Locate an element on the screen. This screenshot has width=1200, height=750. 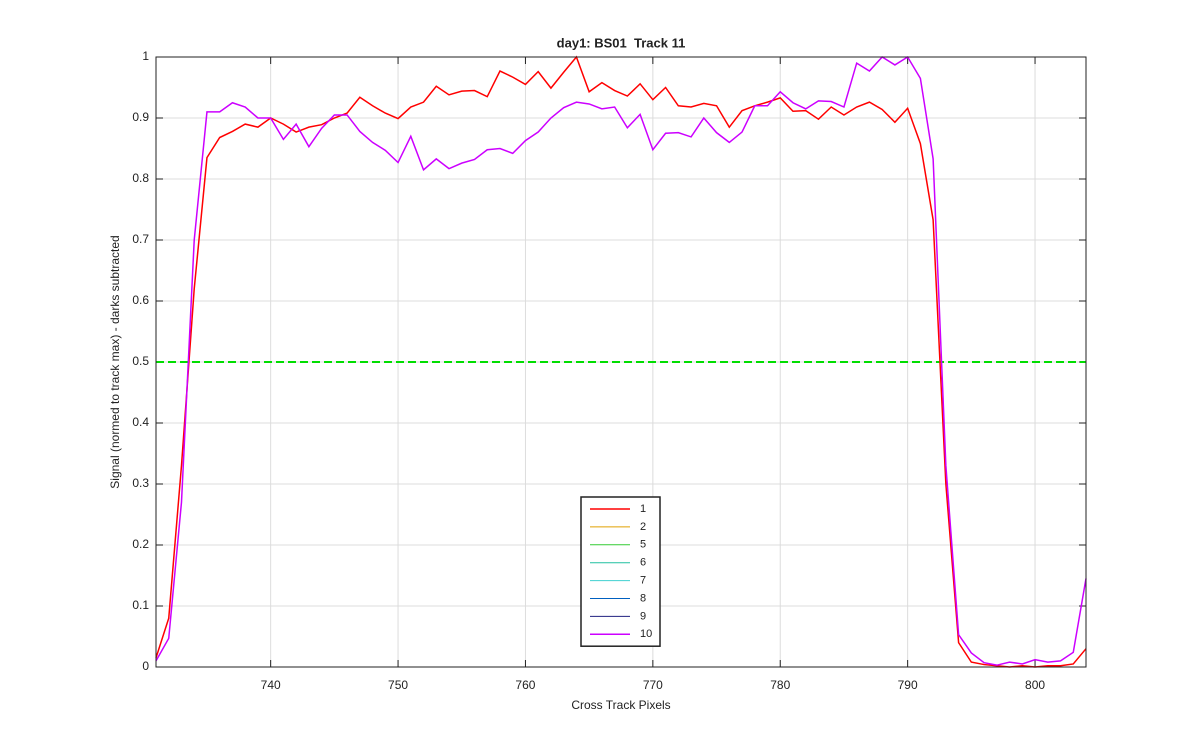
x-axis-label: Cross Track Pixels is located at coordinates (620, 705).